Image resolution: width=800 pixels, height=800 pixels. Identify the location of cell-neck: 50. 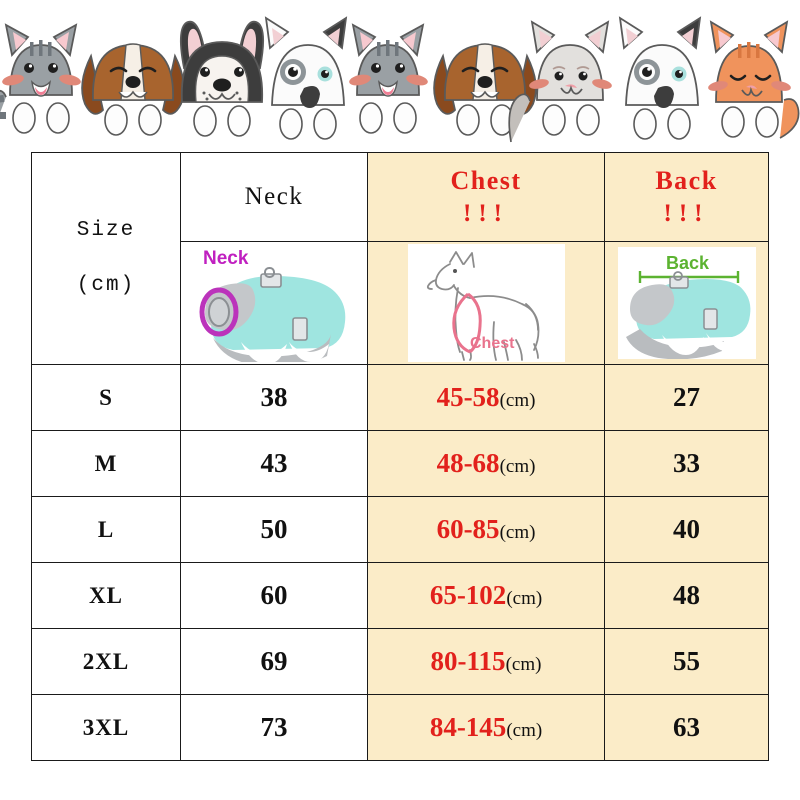
(274, 529).